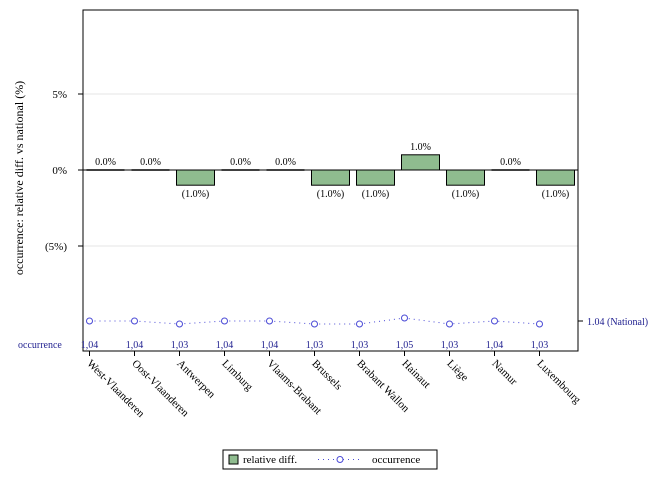  I want to click on legend-label-occurrence: occurrence, so click(396, 460).